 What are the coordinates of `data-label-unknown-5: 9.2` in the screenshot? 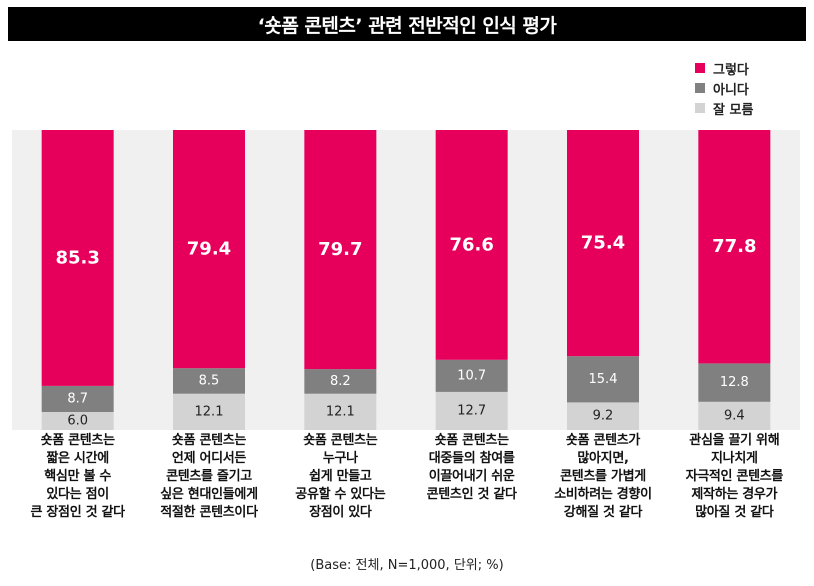 It's located at (603, 416).